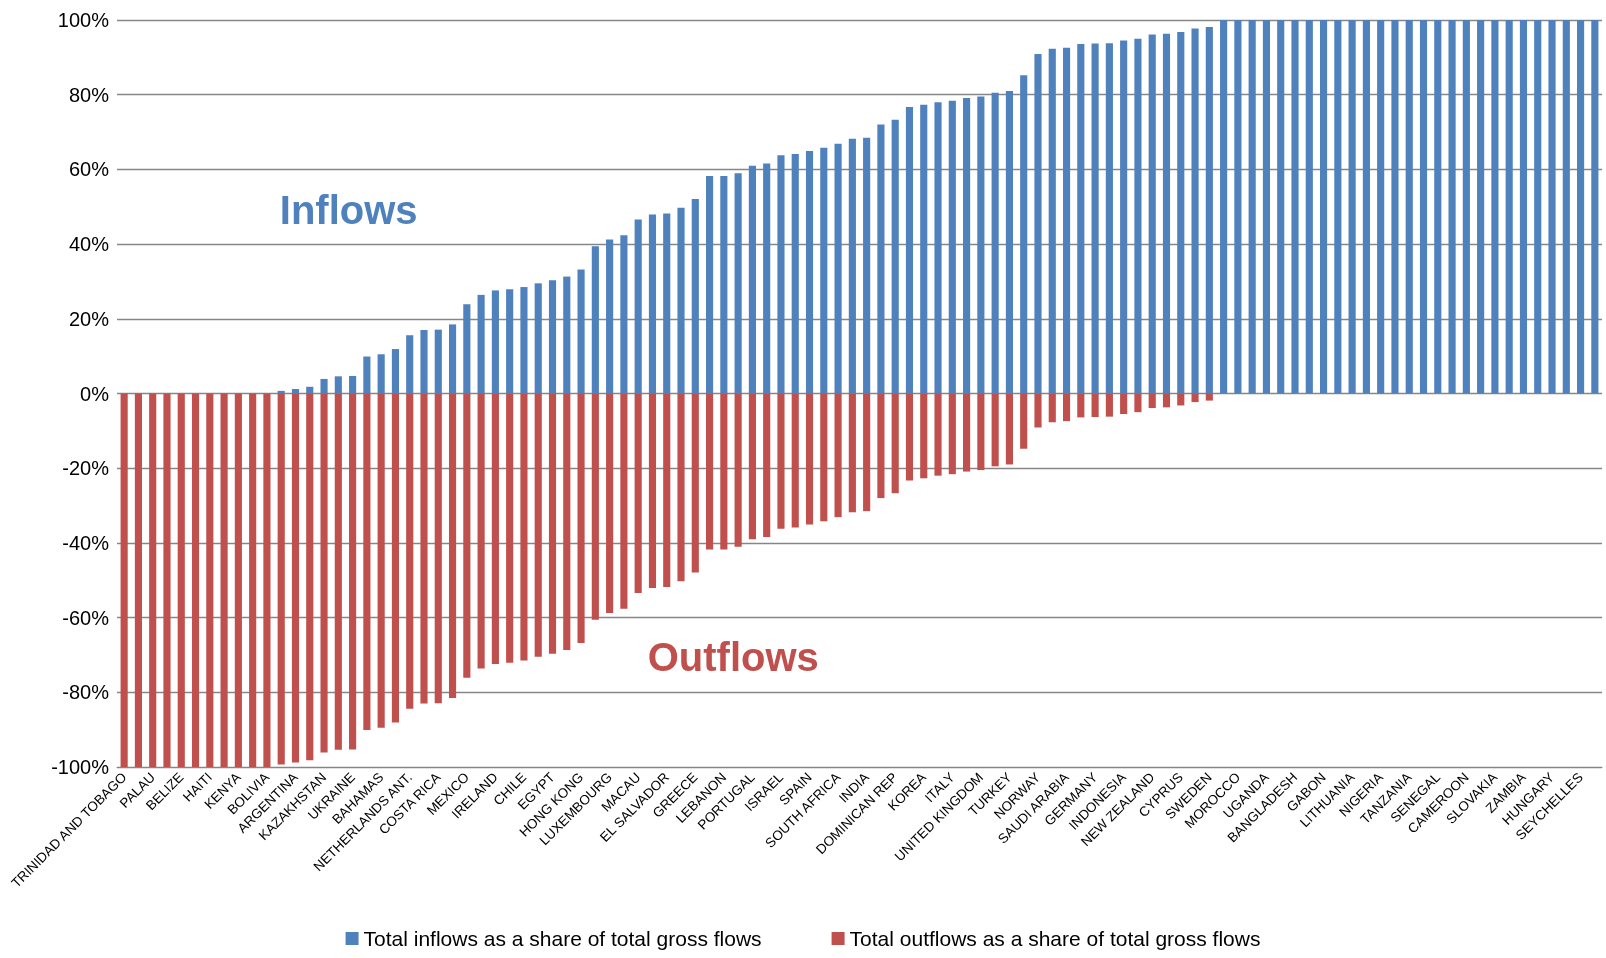  Describe the element at coordinates (89, 169) in the screenshot. I see `y-tick-label: 60%` at that location.